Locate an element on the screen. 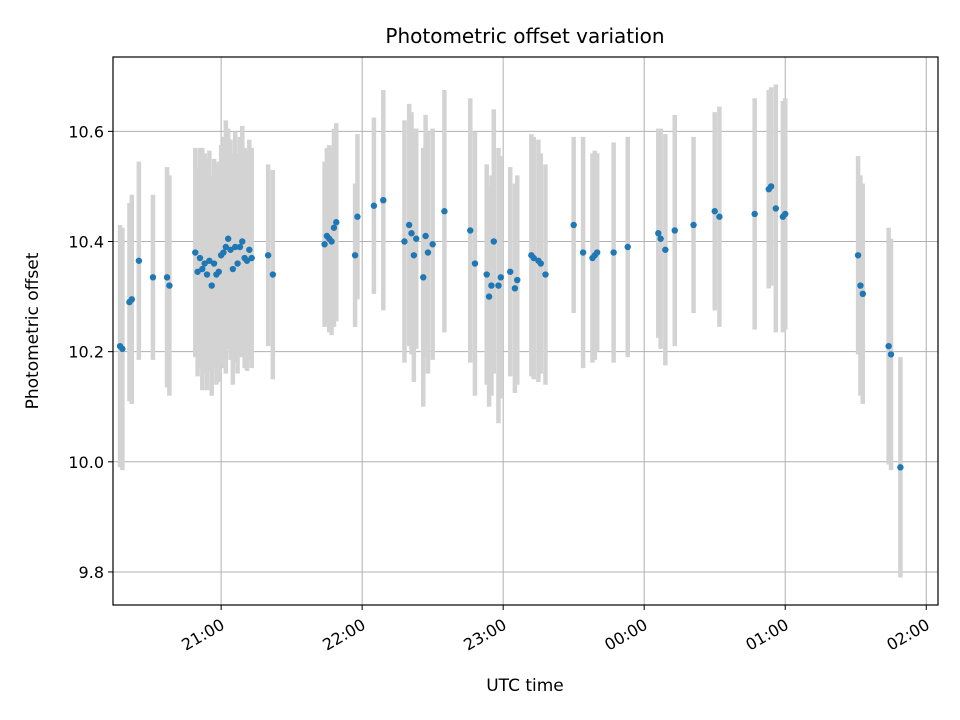 The image size is (960, 720). y-tick-label: 9.8 is located at coordinates (91, 572).